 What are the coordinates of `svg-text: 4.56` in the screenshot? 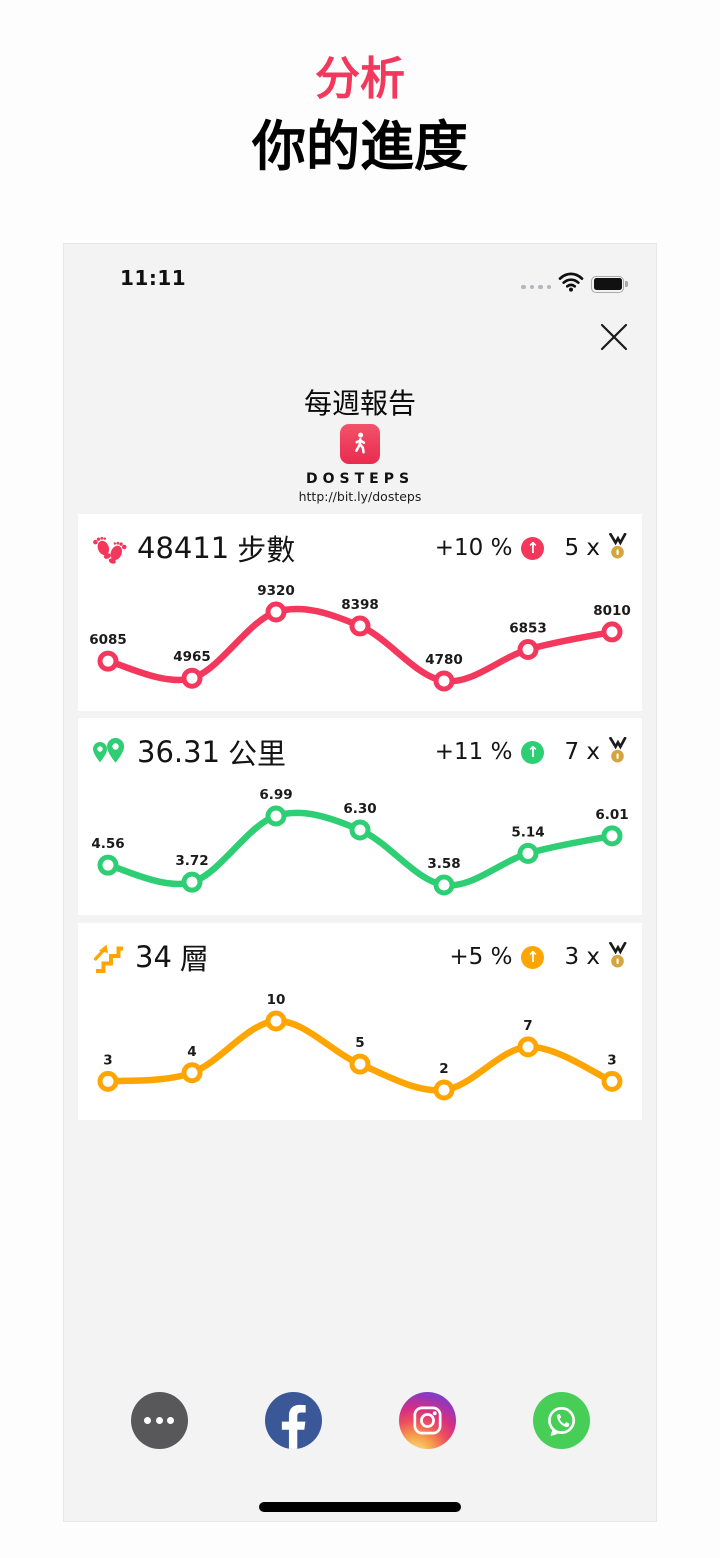 It's located at (107, 844).